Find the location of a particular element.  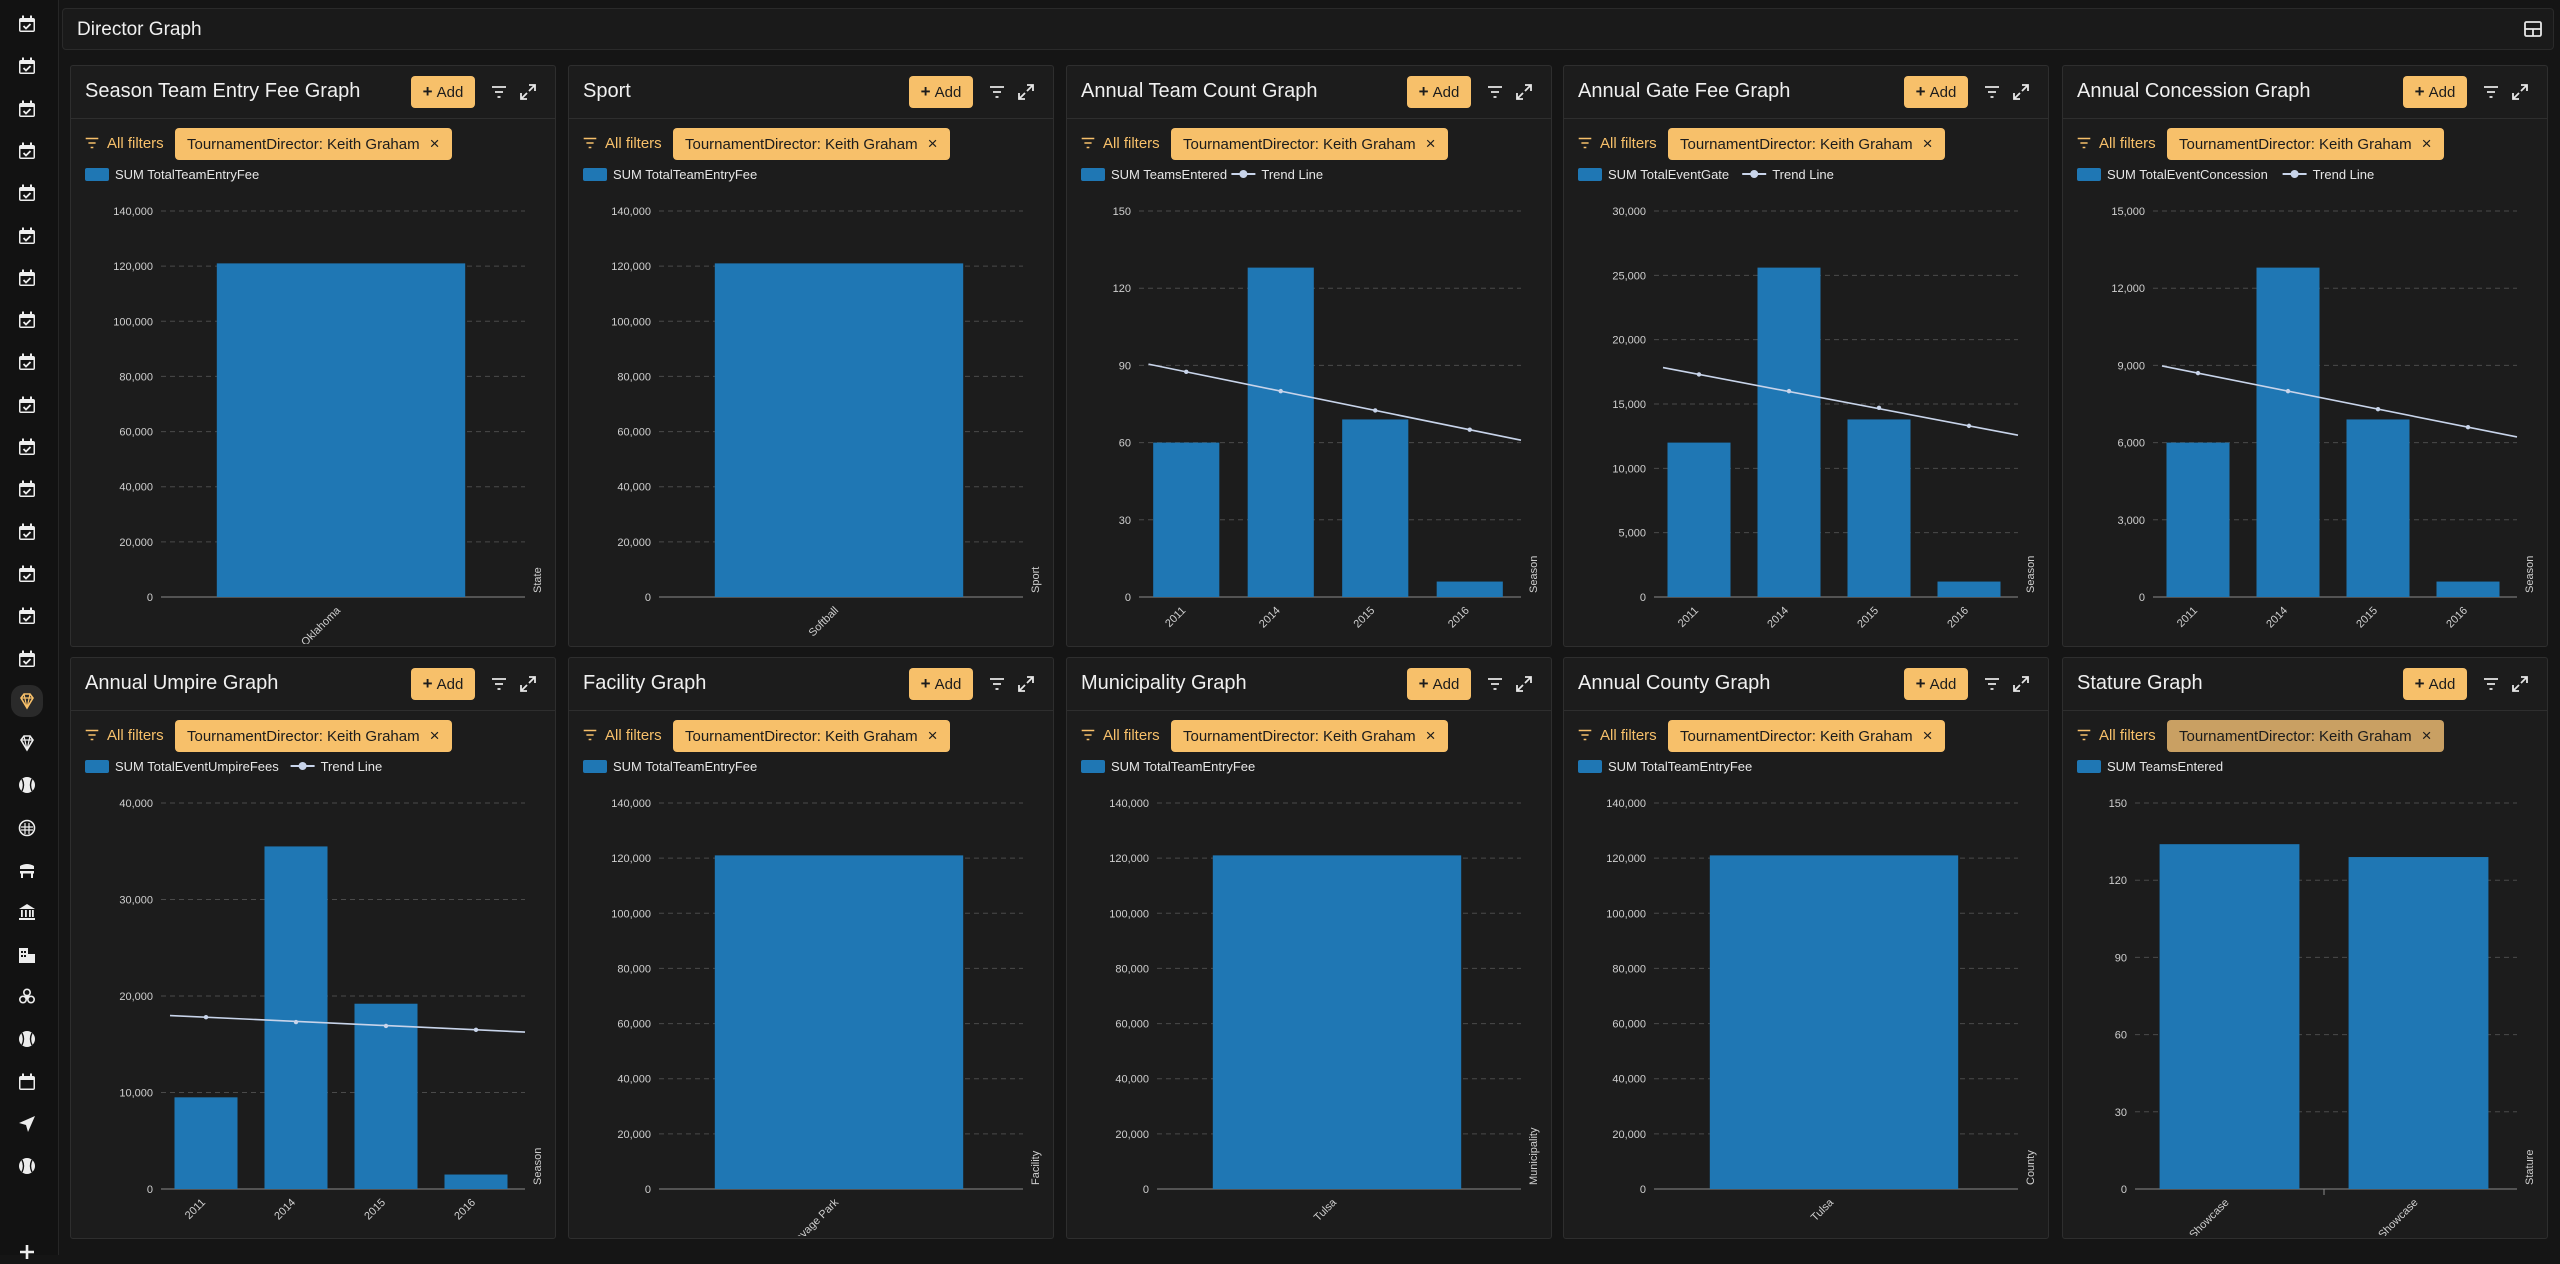

sidebar-send-icon is located at coordinates (27, 1124).